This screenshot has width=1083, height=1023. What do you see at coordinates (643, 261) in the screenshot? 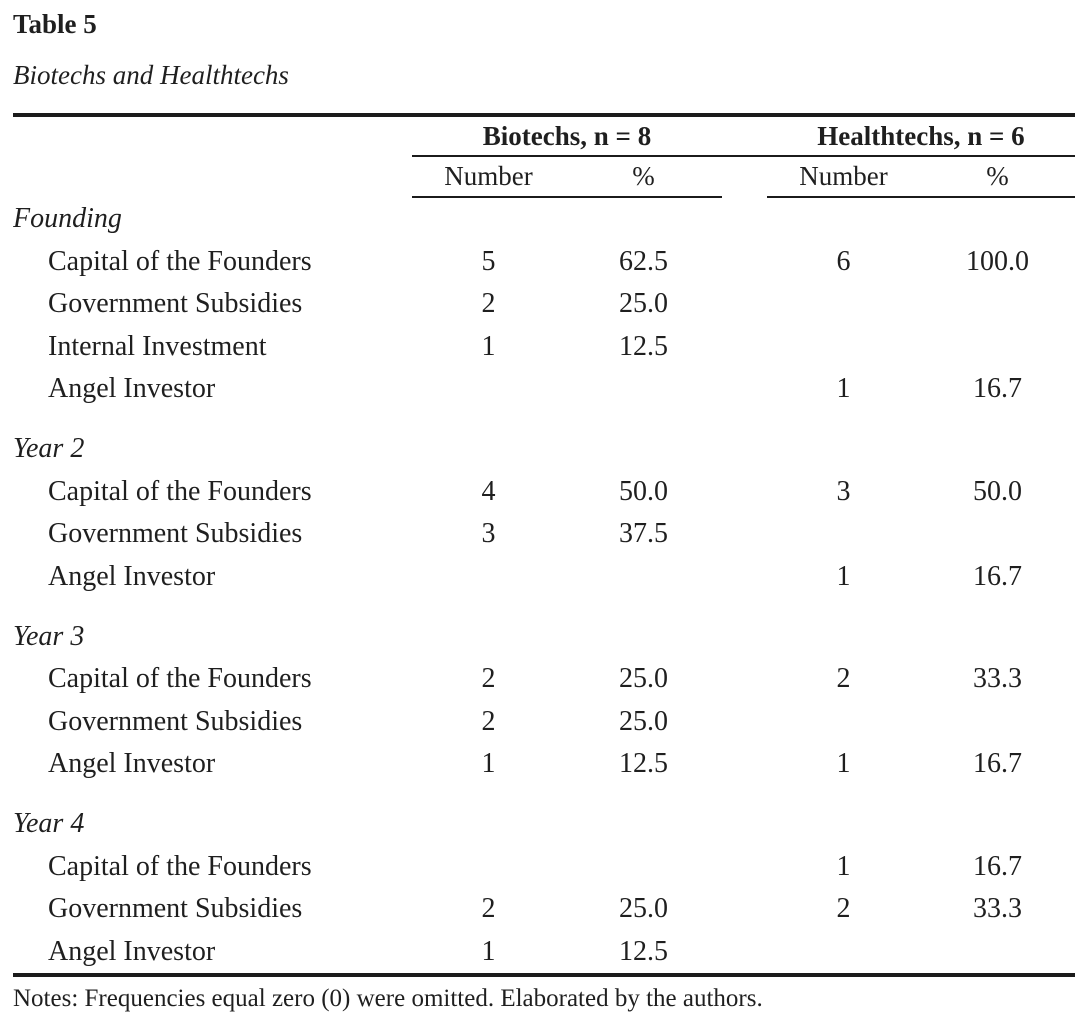
I see `biotechs-percent-cell: 62.5` at bounding box center [643, 261].